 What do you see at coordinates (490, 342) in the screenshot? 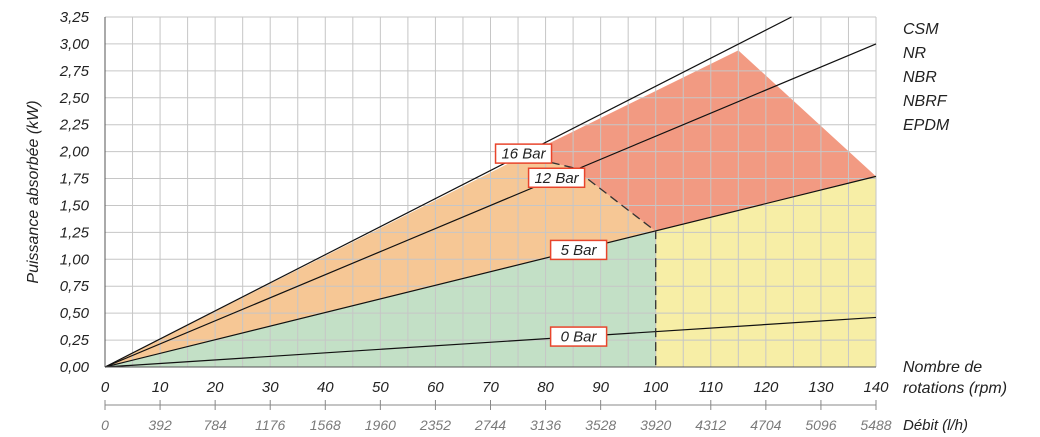
I see `series-line-0-bar` at bounding box center [490, 342].